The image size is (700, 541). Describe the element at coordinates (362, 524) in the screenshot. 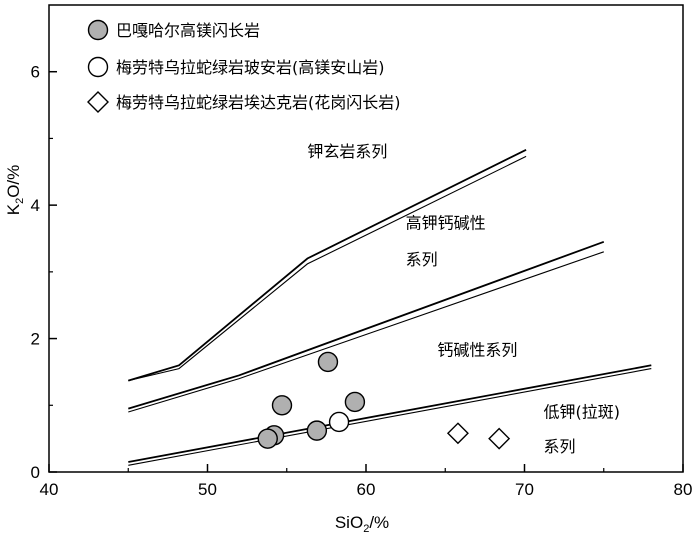

I see `x-axis-label: SiO2/%` at that location.